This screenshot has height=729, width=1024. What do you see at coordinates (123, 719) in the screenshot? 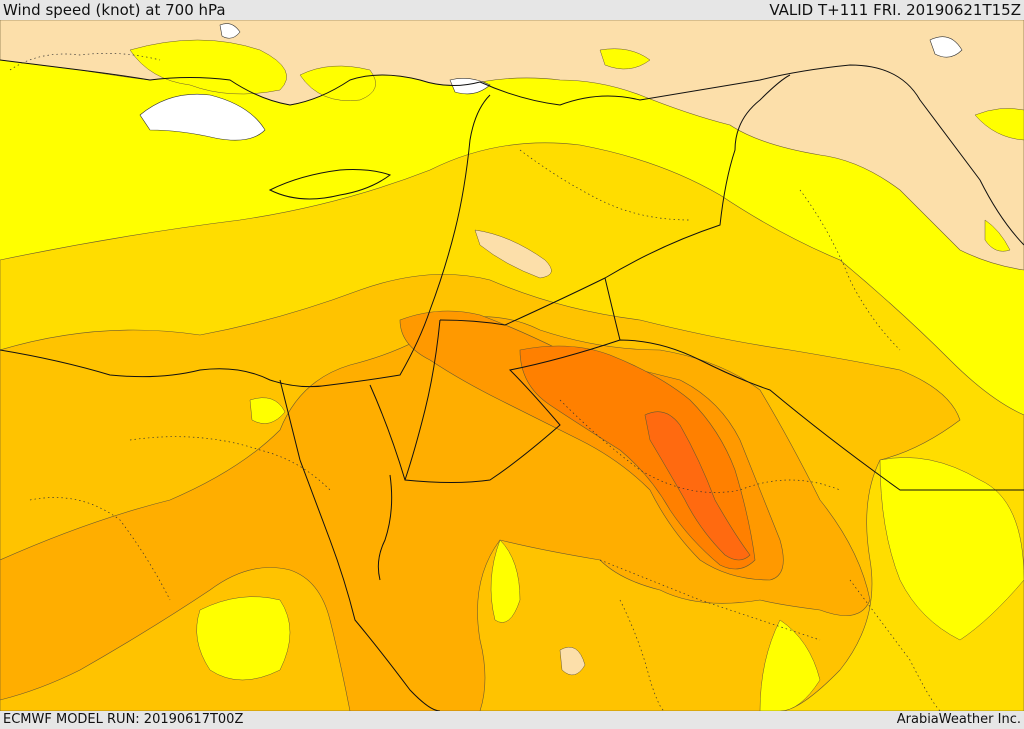
I see `model-run: ECMWF MODEL RUN: 20190617T00Z` at bounding box center [123, 719].